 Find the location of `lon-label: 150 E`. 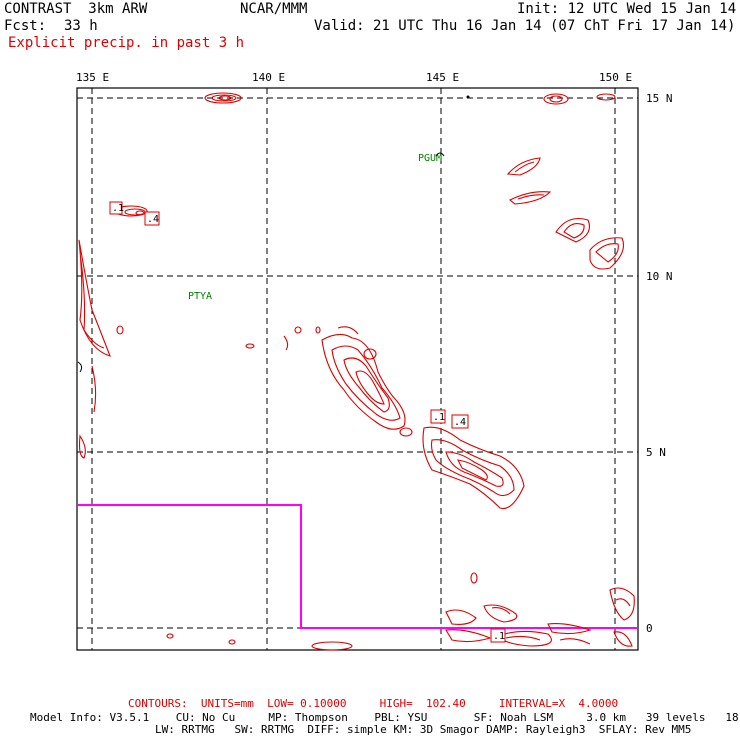

lon-label: 150 E is located at coordinates (615, 77).